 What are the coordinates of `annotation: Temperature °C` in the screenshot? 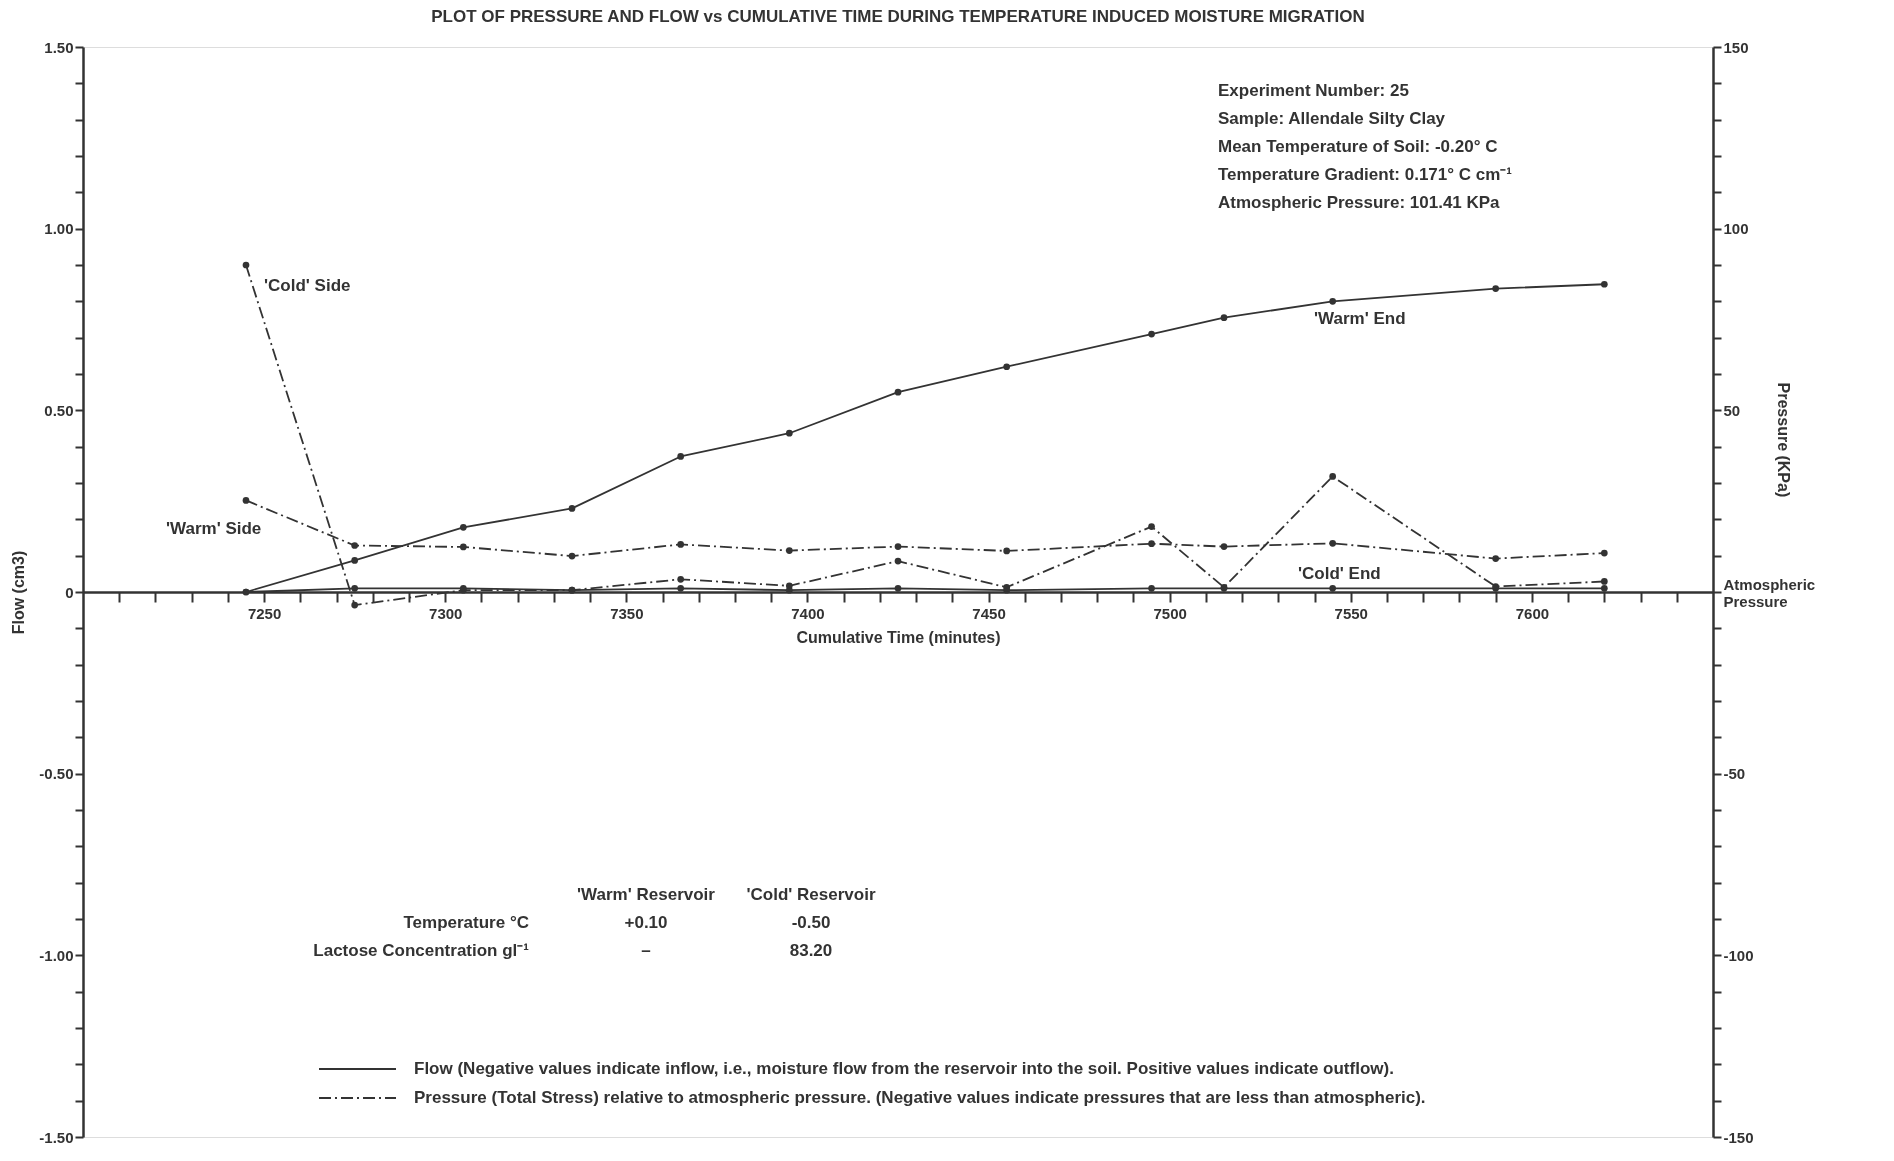 It's located at (466, 922).